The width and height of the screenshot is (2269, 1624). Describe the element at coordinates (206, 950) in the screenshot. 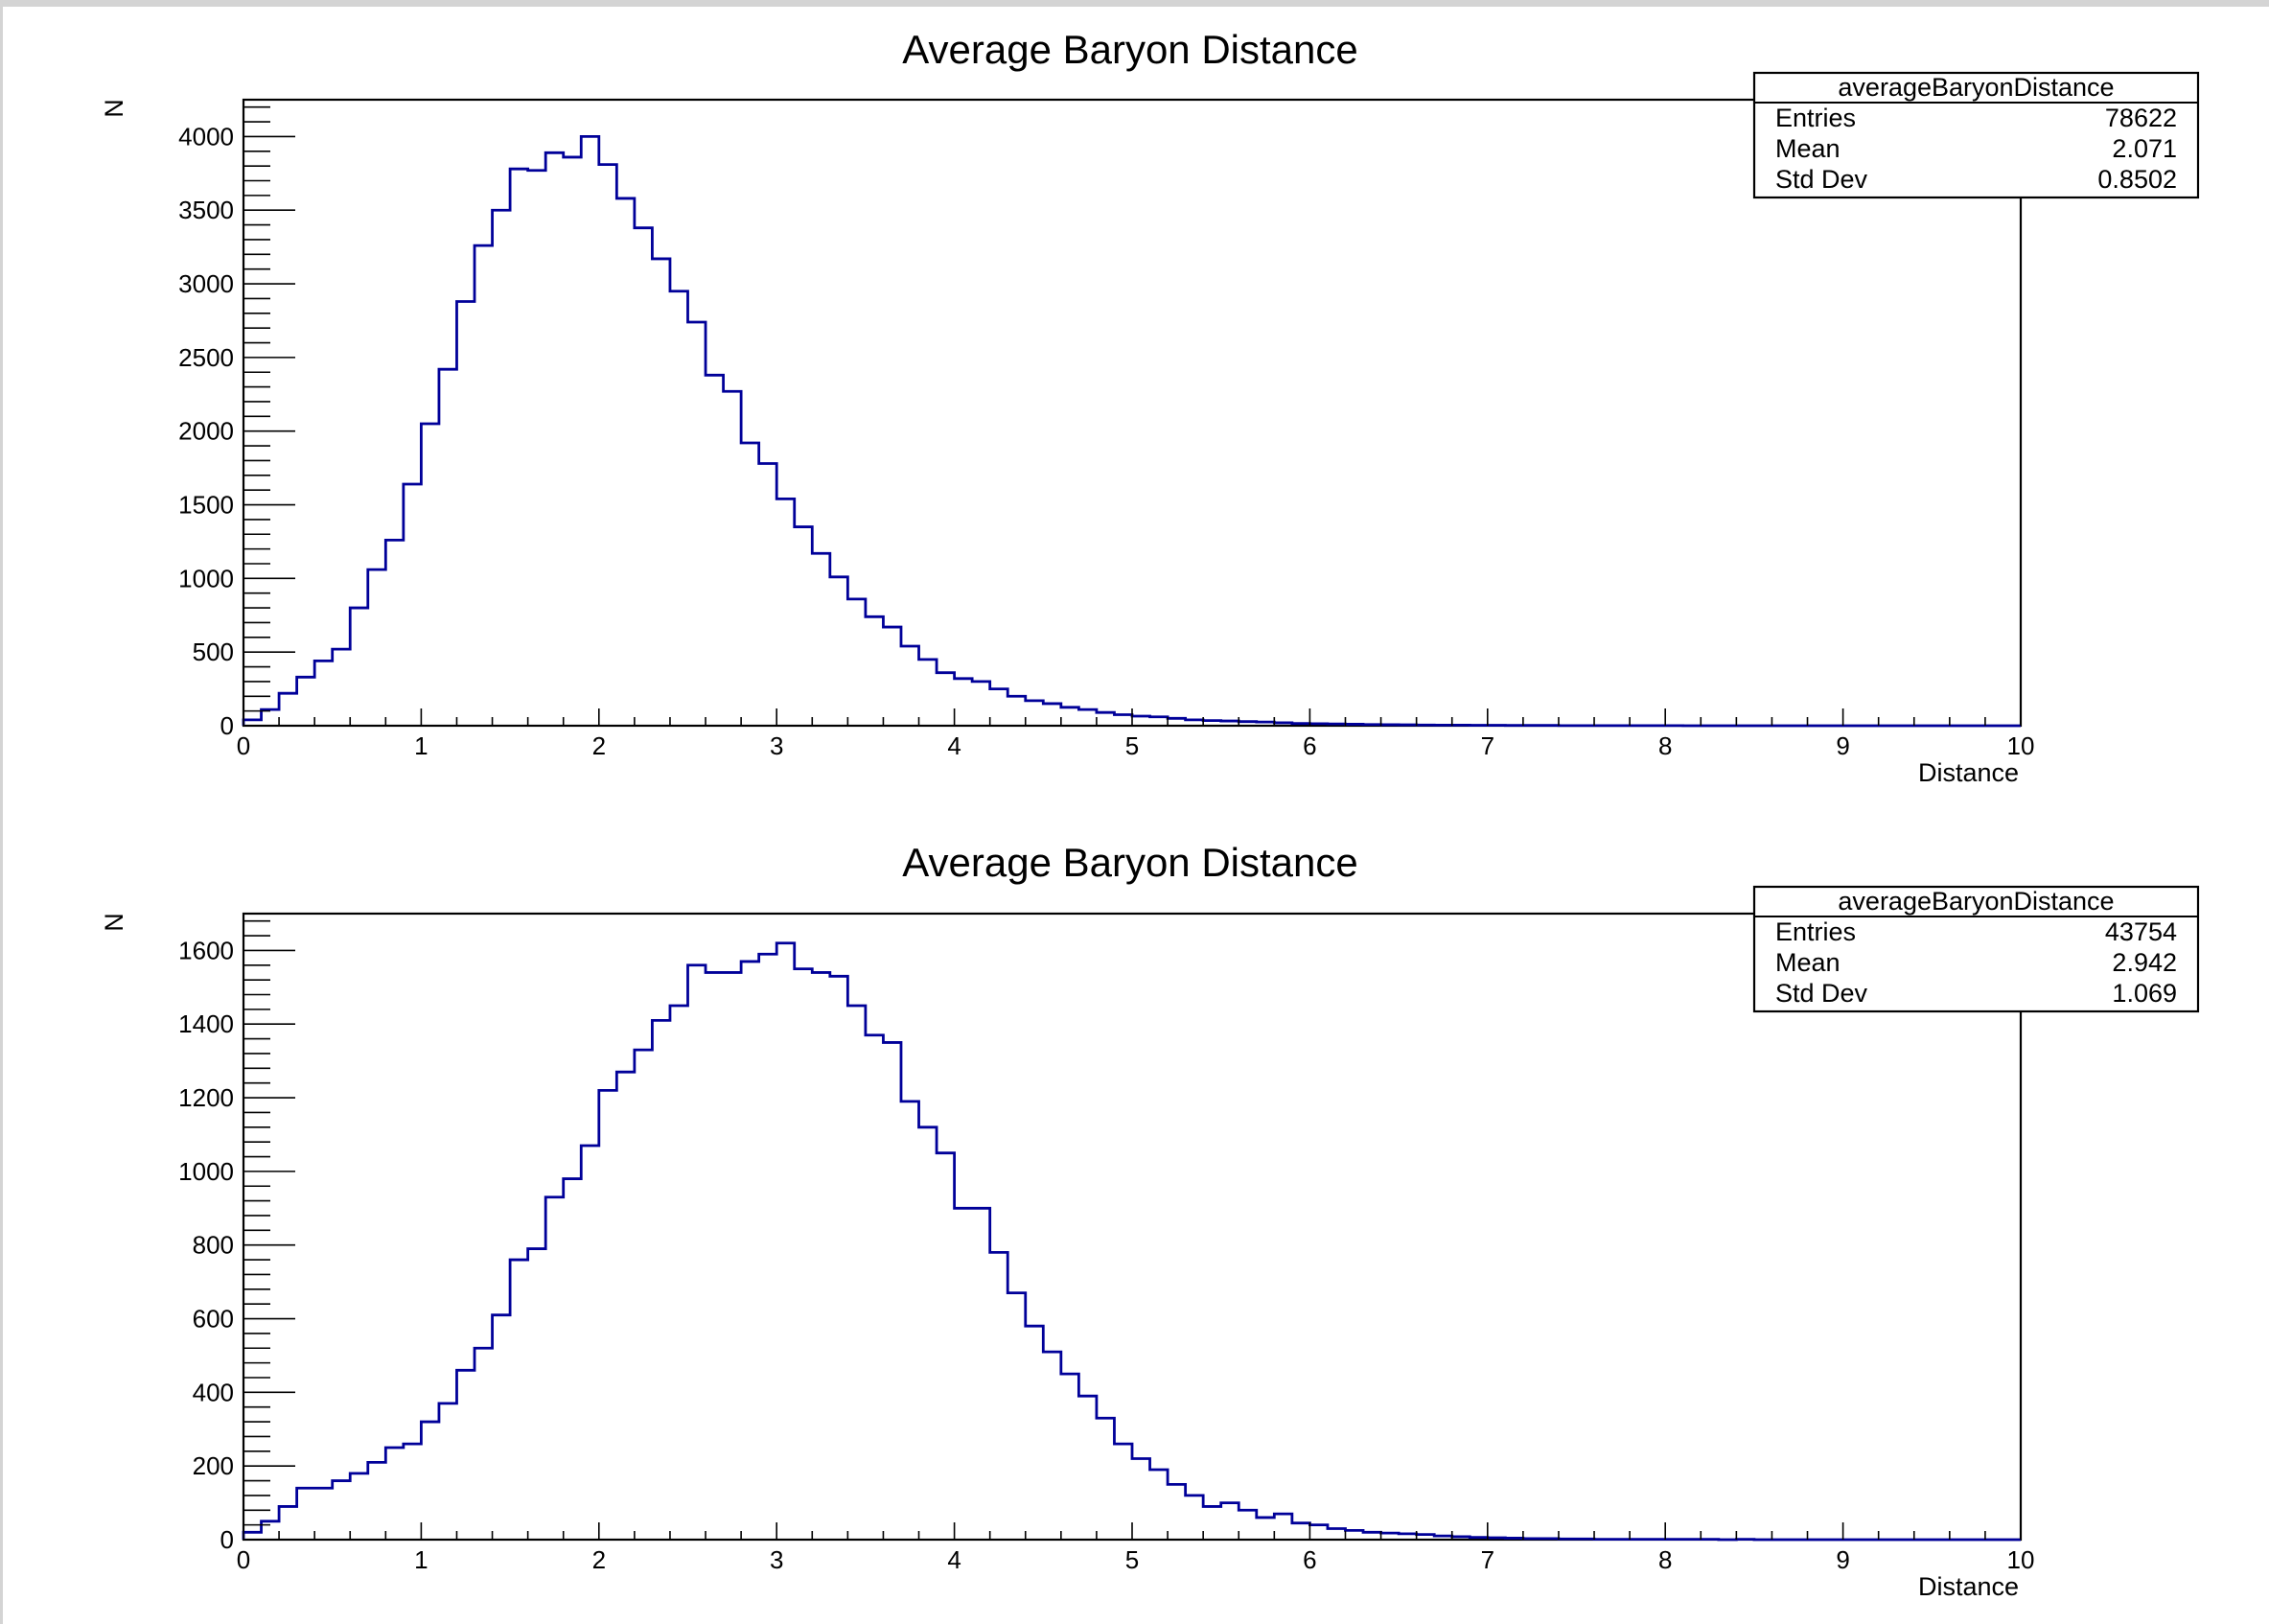

I see `y-tick-label: 1600` at that location.